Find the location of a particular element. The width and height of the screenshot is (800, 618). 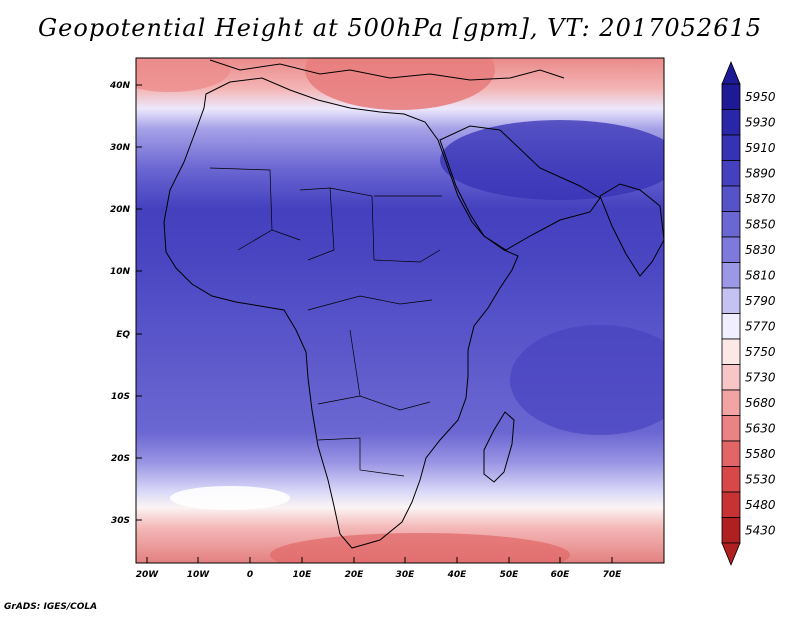

lat-tick-30n: 30N is located at coordinates (126, 148).